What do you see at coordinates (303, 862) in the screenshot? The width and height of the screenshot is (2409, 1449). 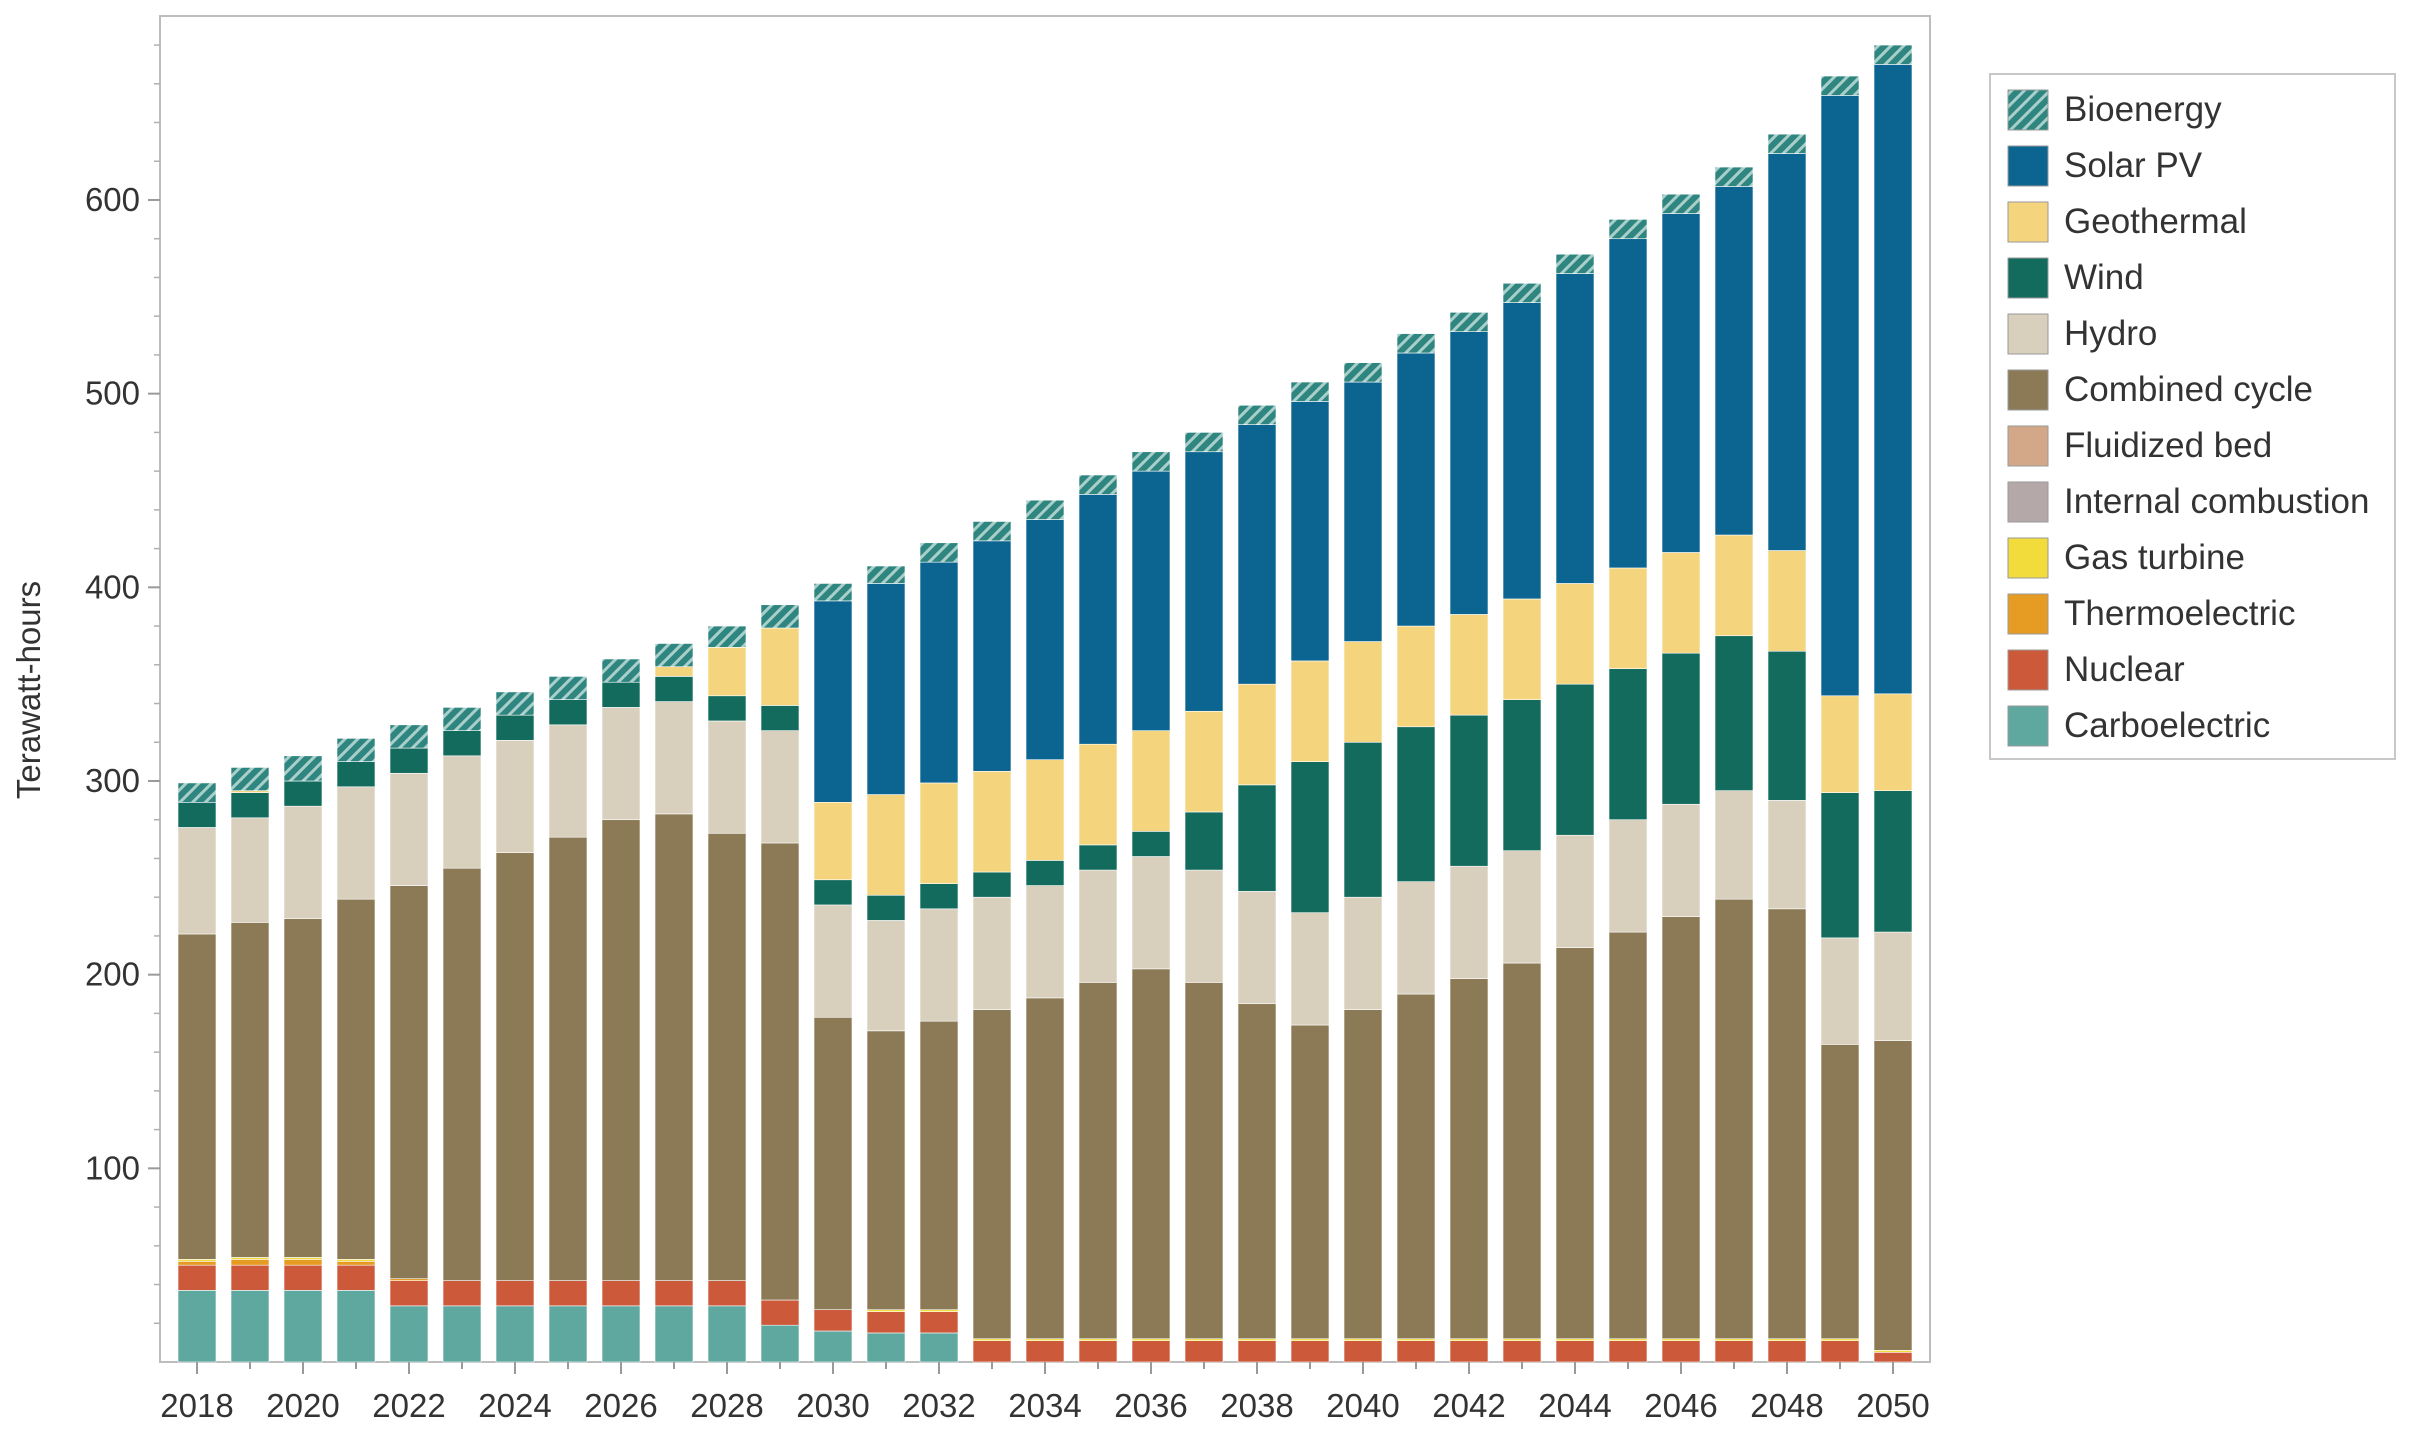 I see `bar-segment-hydro-2020` at bounding box center [303, 862].